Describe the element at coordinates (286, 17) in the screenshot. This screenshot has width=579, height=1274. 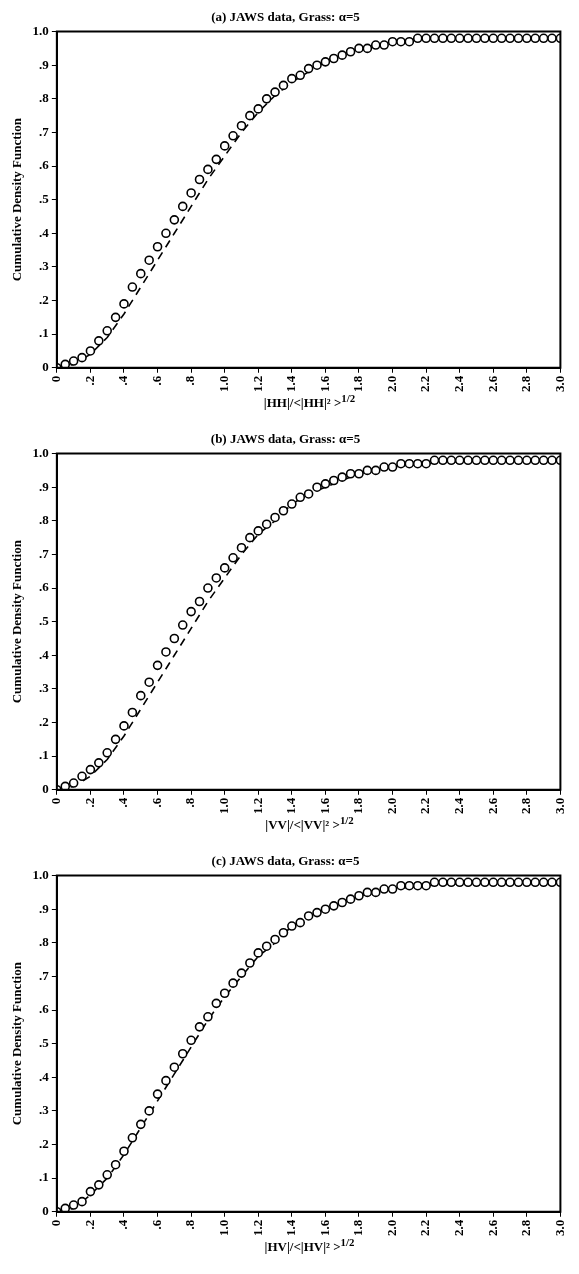
I see `chart-title: (a) JAWS data, Grass: α=5` at that location.